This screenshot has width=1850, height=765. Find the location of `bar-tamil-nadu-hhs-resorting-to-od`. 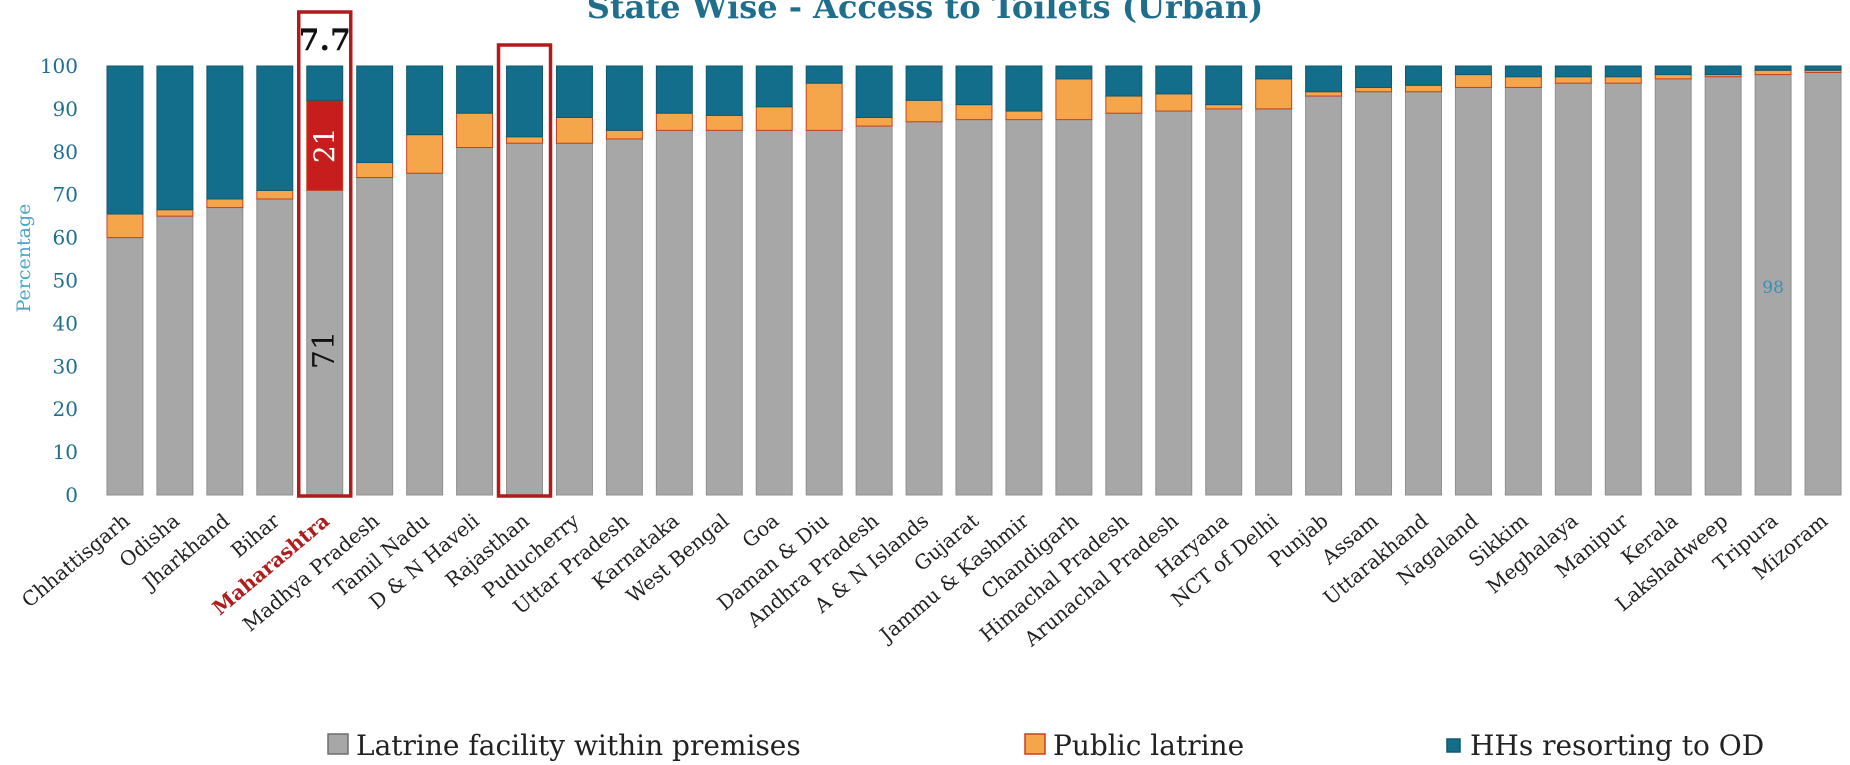

bar-tamil-nadu-hhs-resorting-to-od is located at coordinates (425, 100).